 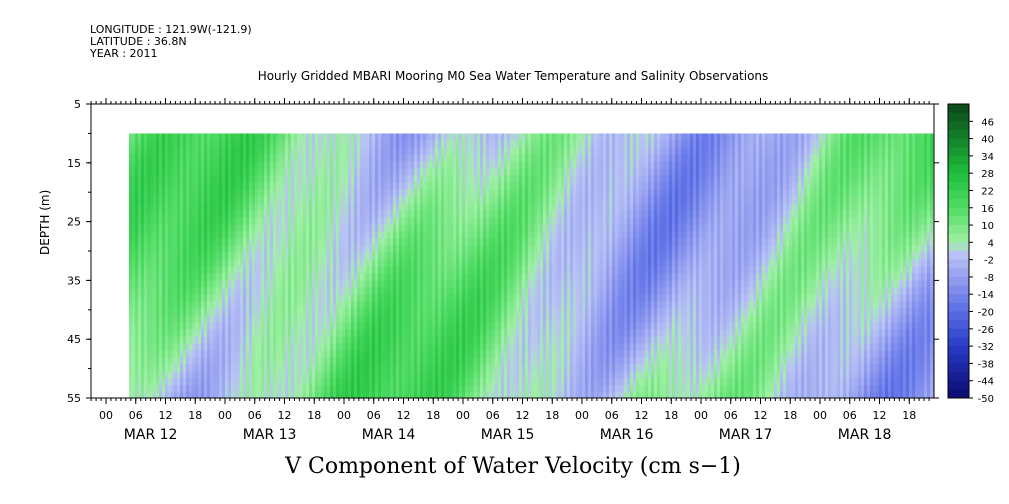 What do you see at coordinates (986, 295) in the screenshot?
I see `colorbar-label: -14` at bounding box center [986, 295].